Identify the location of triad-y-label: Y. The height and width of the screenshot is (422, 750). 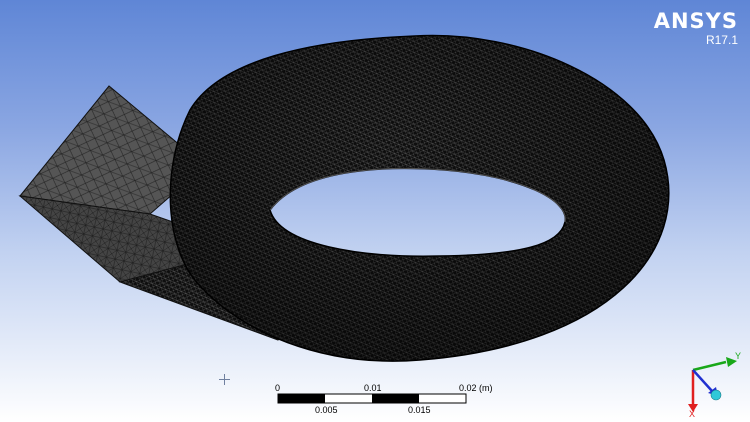
(738, 356).